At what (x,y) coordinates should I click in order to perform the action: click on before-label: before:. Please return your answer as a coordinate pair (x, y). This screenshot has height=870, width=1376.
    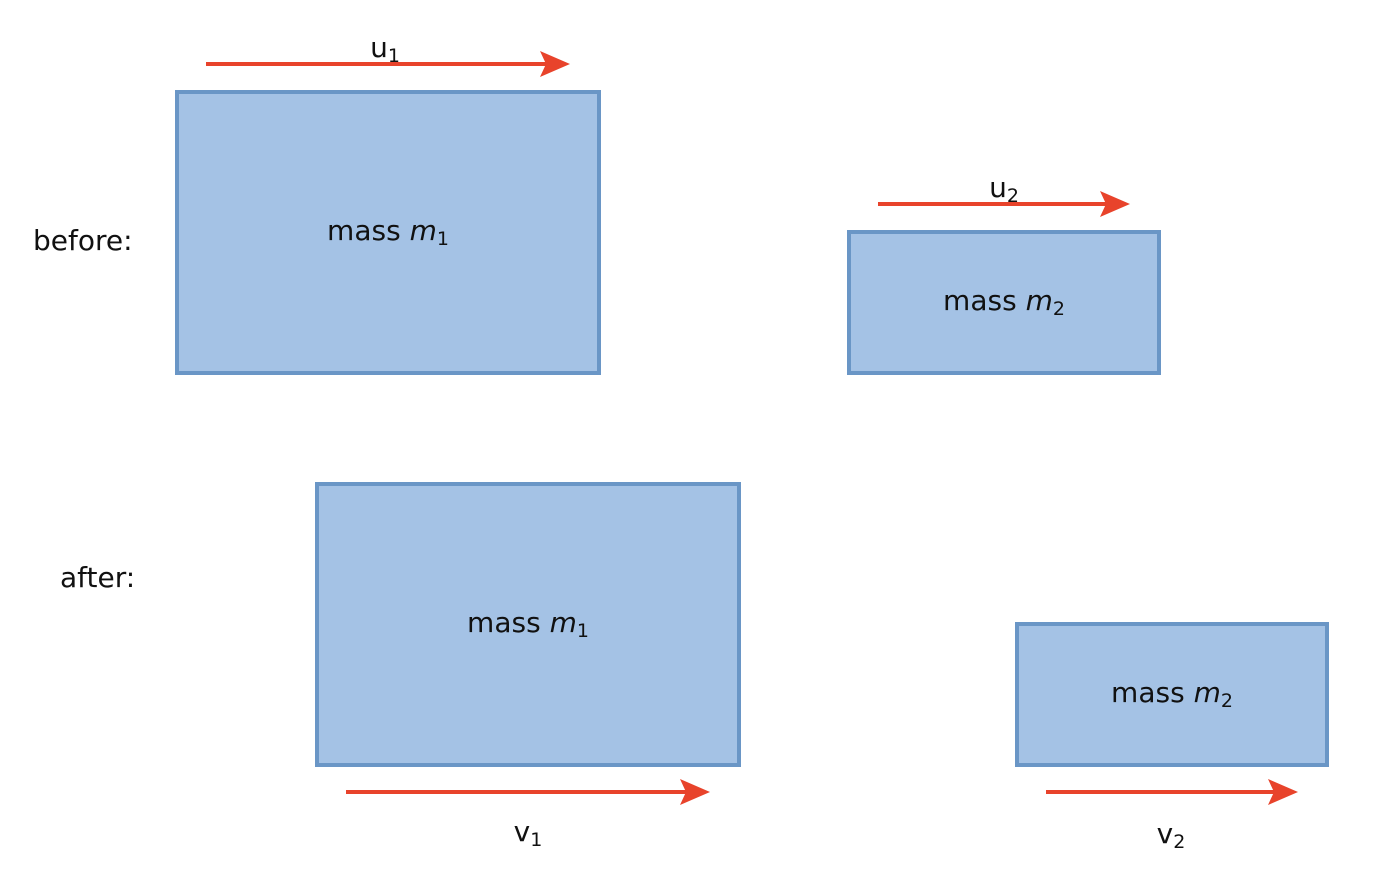
    Looking at the image, I should click on (83, 240).